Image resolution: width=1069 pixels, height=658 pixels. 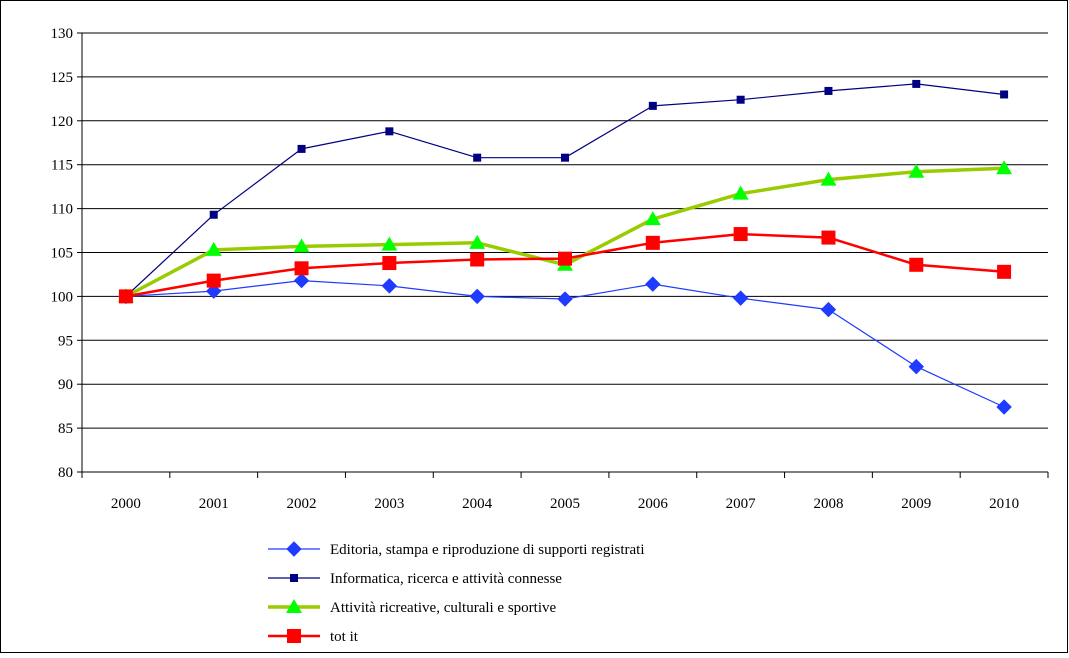 I want to click on x-tick-label: 2009, so click(x=916, y=504).